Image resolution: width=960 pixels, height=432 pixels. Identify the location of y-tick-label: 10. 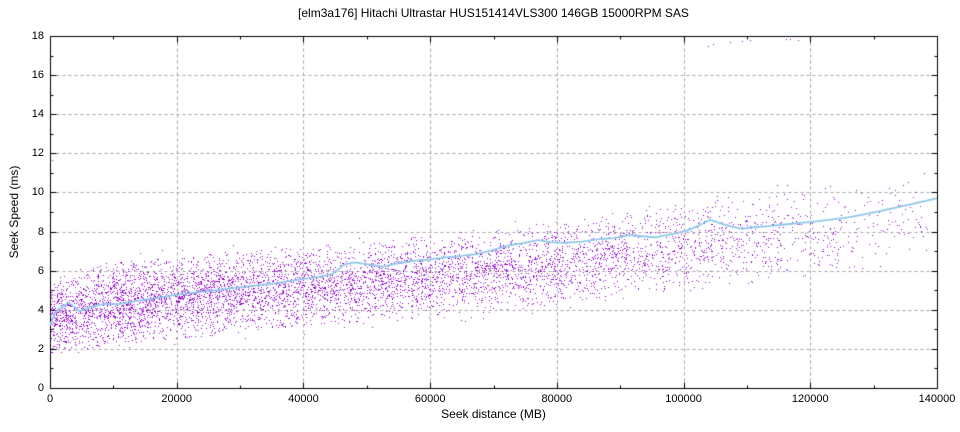
(37, 192).